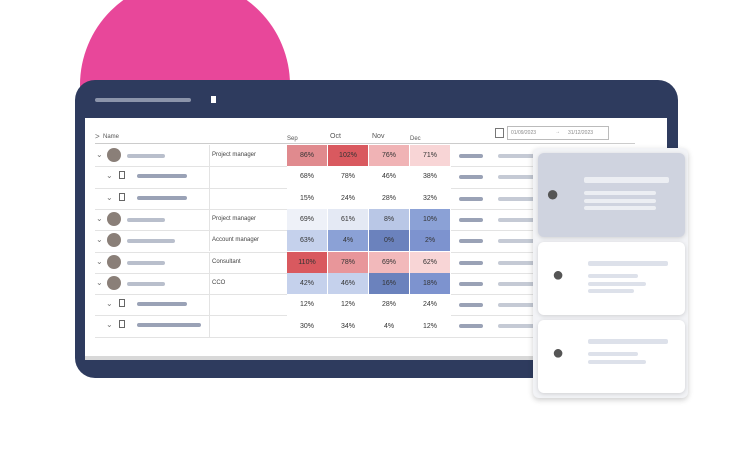 The height and width of the screenshot is (450, 750). What do you see at coordinates (307, 198) in the screenshot?
I see `heat-cell: 15%` at bounding box center [307, 198].